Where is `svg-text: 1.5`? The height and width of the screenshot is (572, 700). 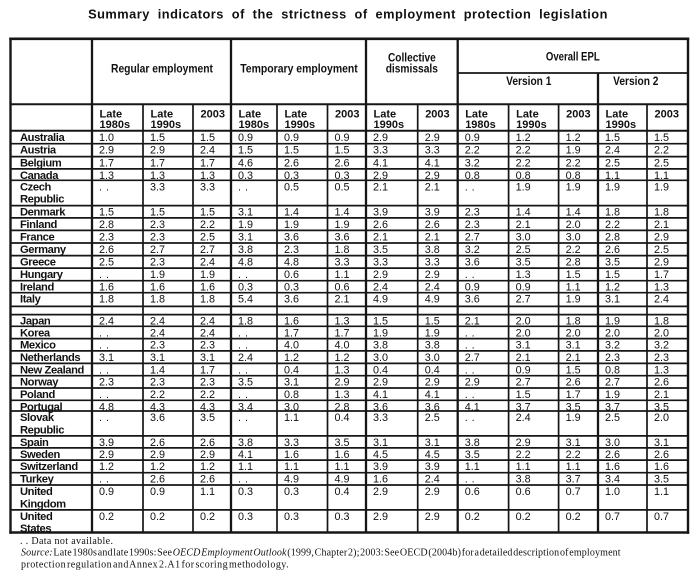 svg-text: 1.5 is located at coordinates (207, 213).